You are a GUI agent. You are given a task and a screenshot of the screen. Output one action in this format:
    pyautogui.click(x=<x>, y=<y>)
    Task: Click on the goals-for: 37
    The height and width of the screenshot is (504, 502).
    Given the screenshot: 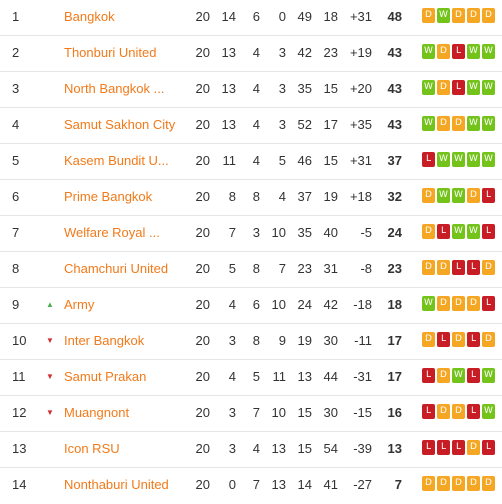 What is the action you would take?
    pyautogui.click(x=304, y=196)
    